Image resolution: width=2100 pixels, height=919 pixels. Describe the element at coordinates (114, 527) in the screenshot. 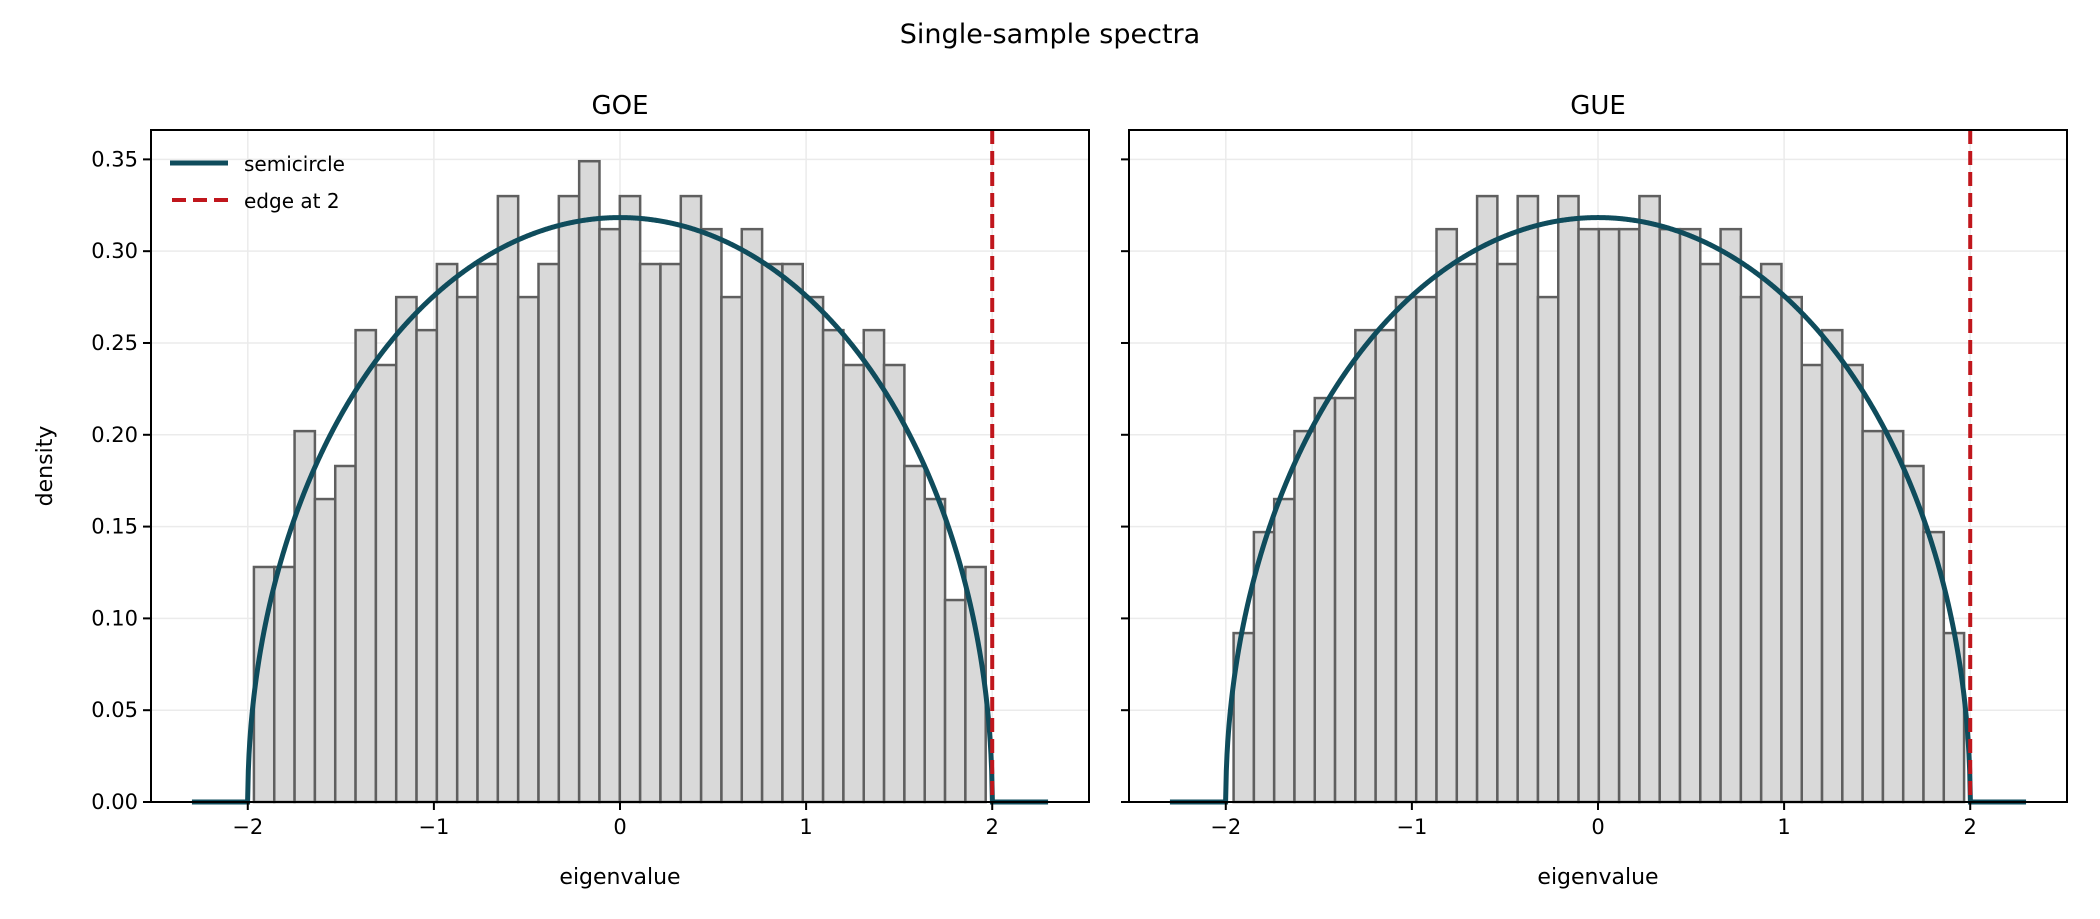

I see `y-tick-label: 0.15` at that location.